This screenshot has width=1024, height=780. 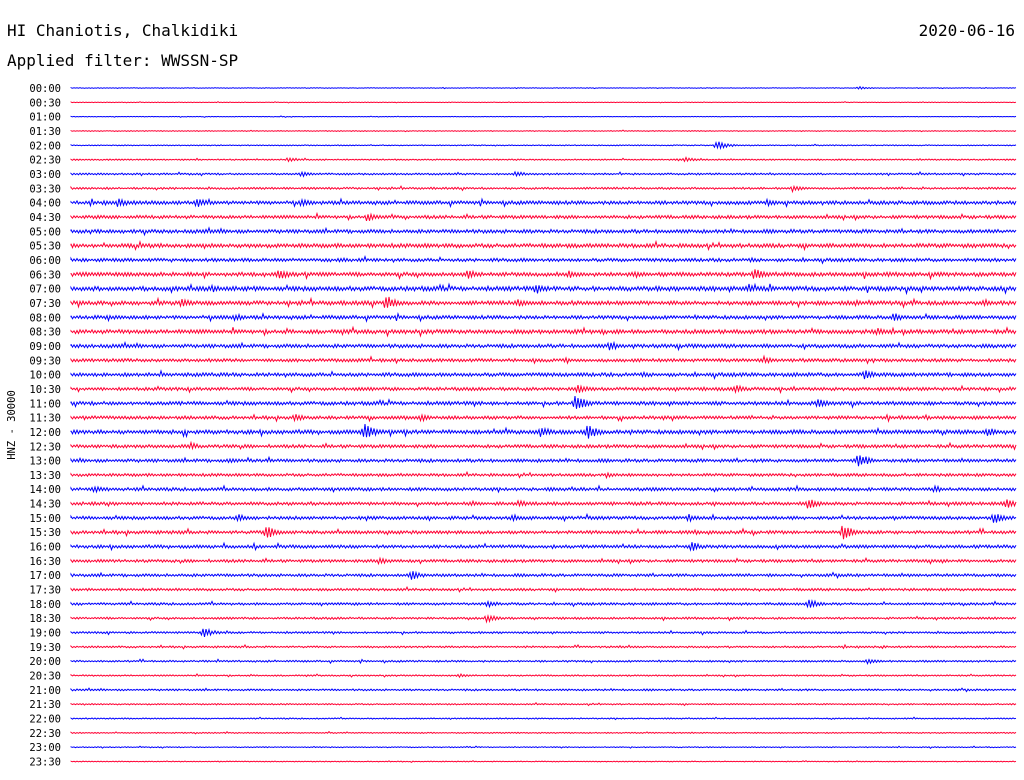 What do you see at coordinates (45, 591) in the screenshot?
I see `time-label: 17:30` at bounding box center [45, 591].